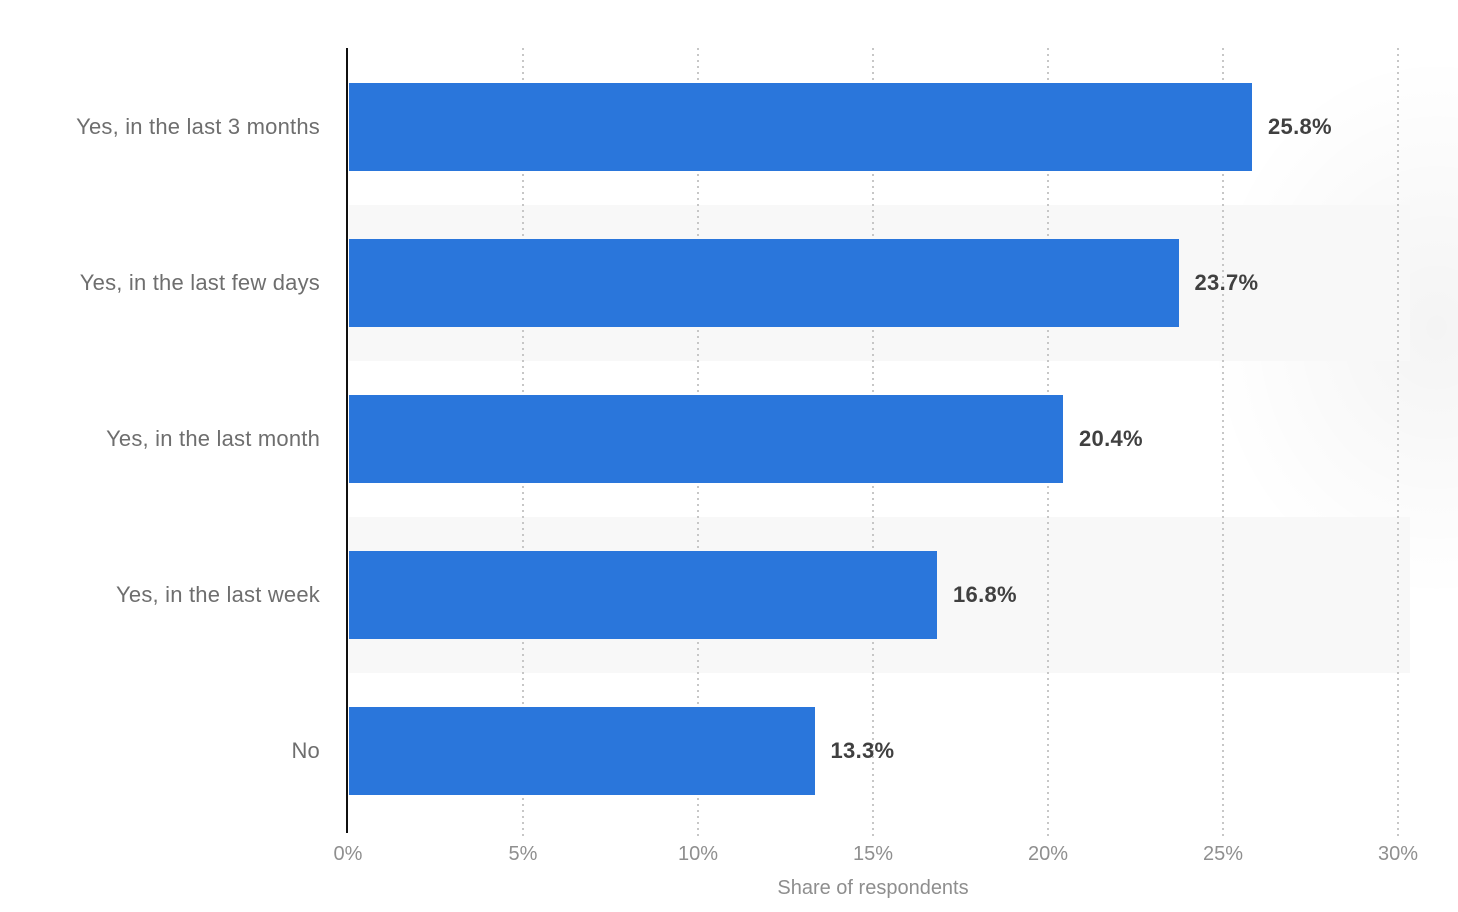 The width and height of the screenshot is (1458, 912). What do you see at coordinates (347, 440) in the screenshot?
I see `y-axis-line` at bounding box center [347, 440].